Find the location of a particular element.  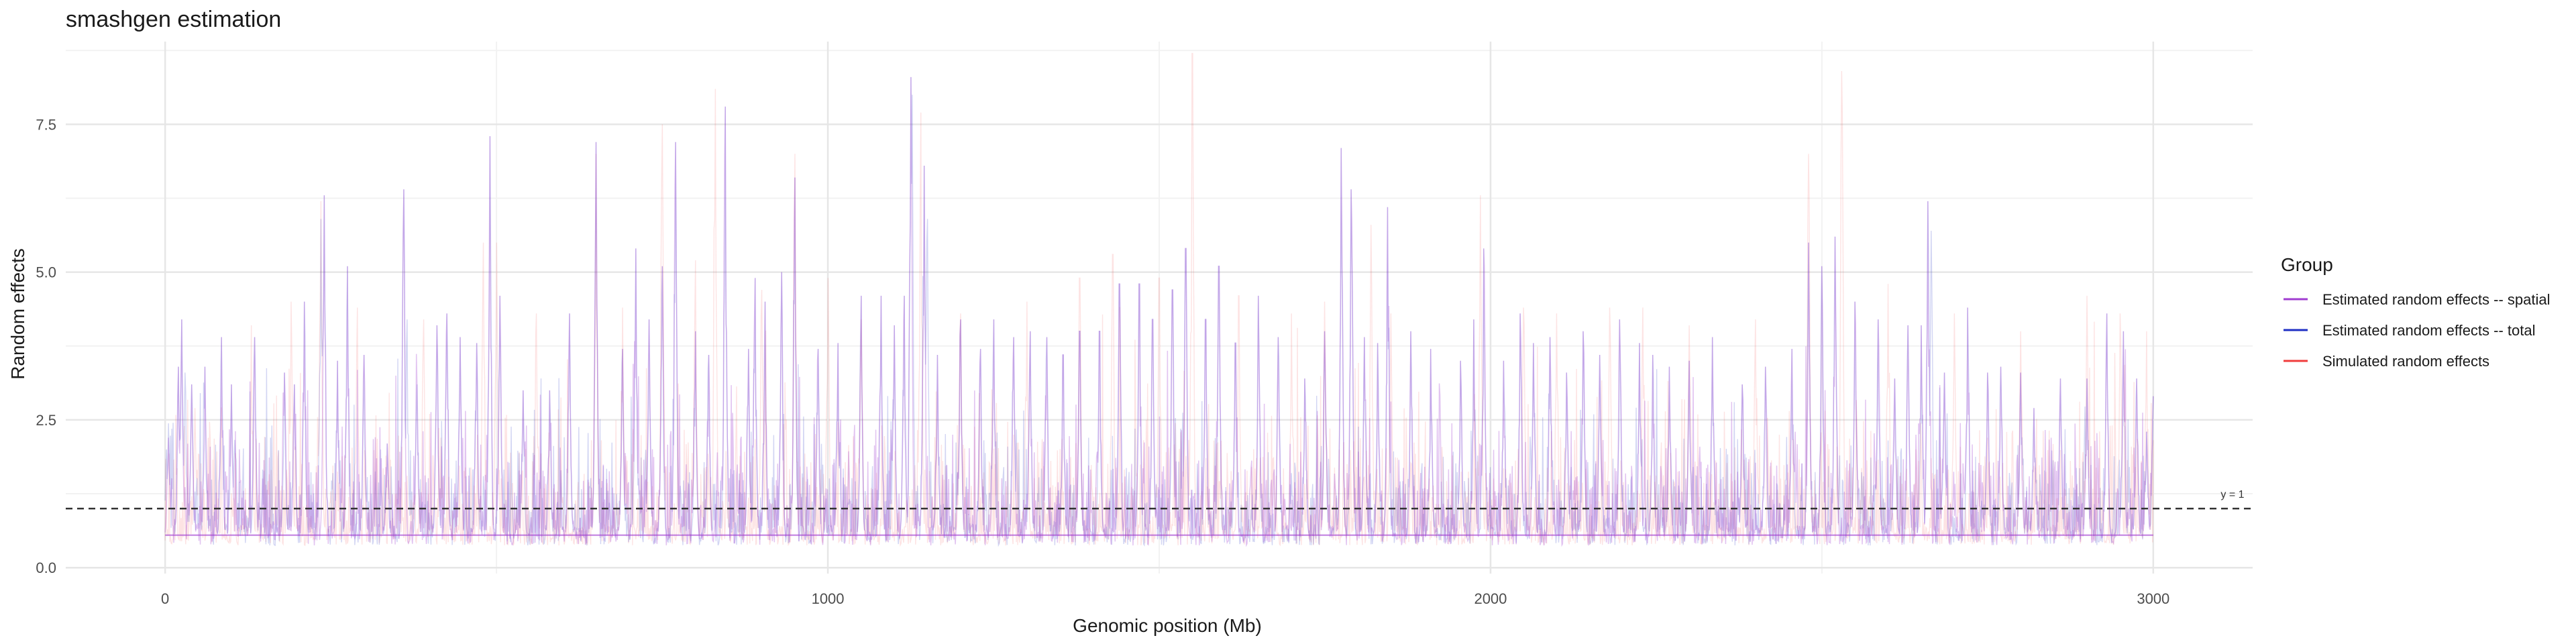

legend-title: Group is located at coordinates (2307, 264).